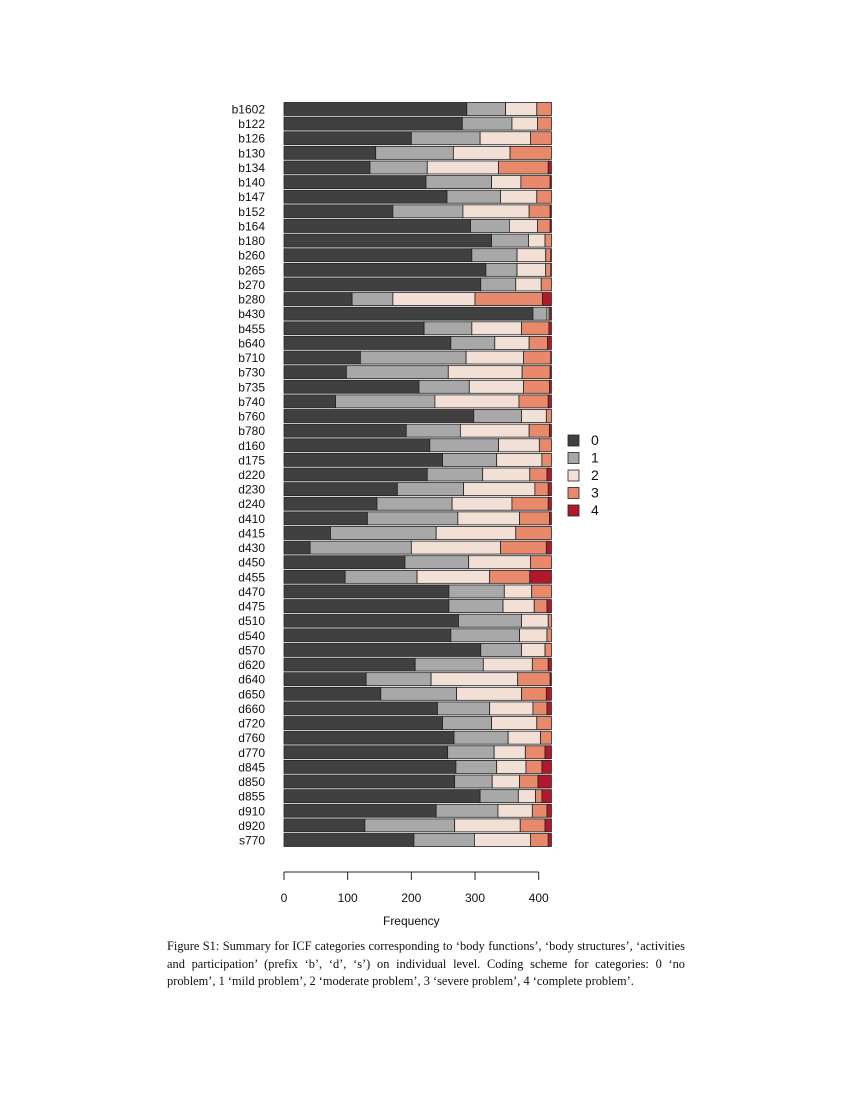 This screenshot has height=1100, width=850. Describe the element at coordinates (251, 694) in the screenshot. I see `category-label: d650` at that location.